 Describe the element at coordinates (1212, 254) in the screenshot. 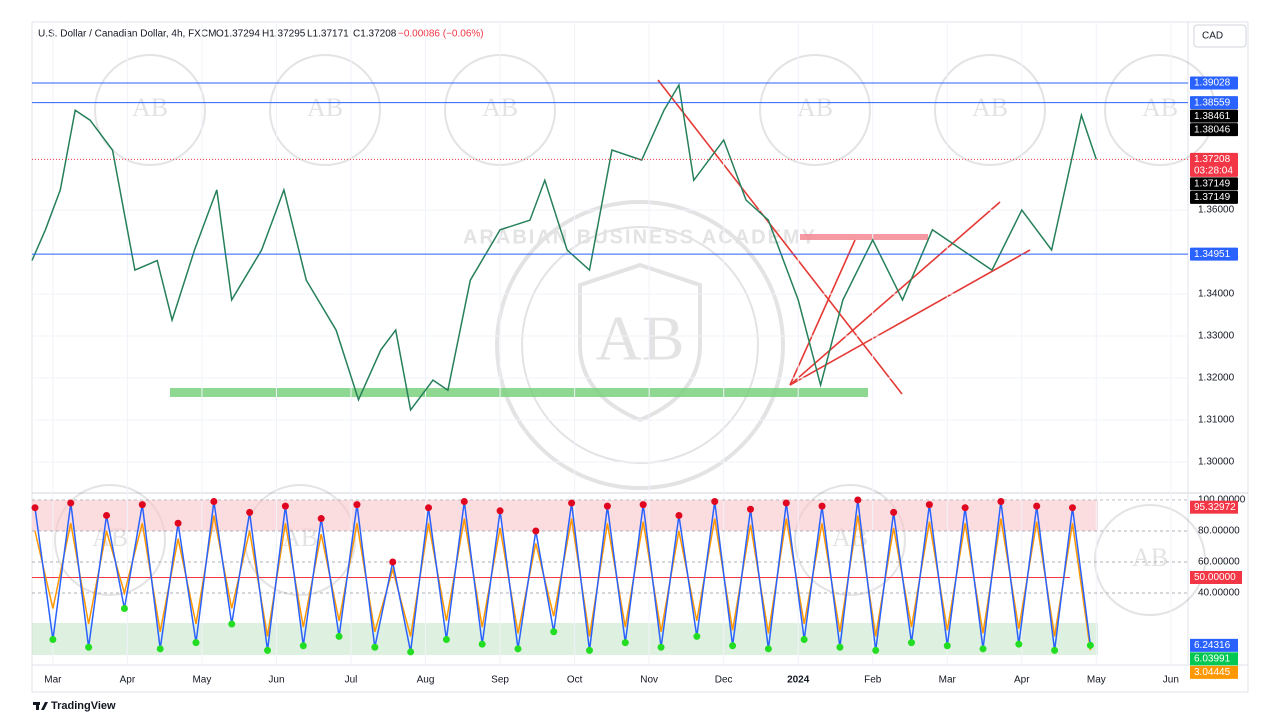

I see `price-label: 1.34951` at that location.